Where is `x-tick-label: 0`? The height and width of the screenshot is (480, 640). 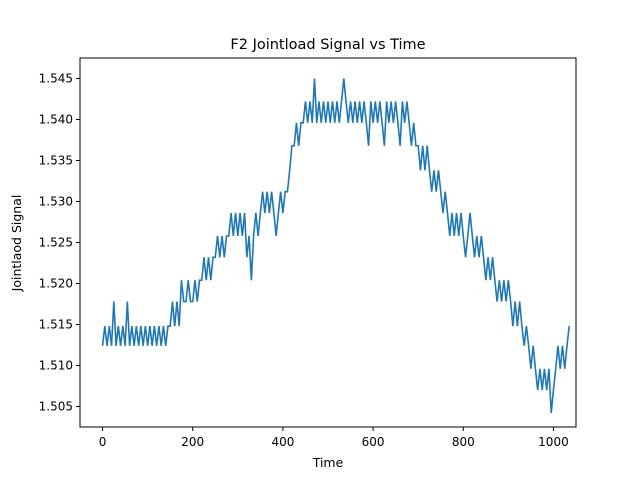
x-tick-label: 0 is located at coordinates (103, 442).